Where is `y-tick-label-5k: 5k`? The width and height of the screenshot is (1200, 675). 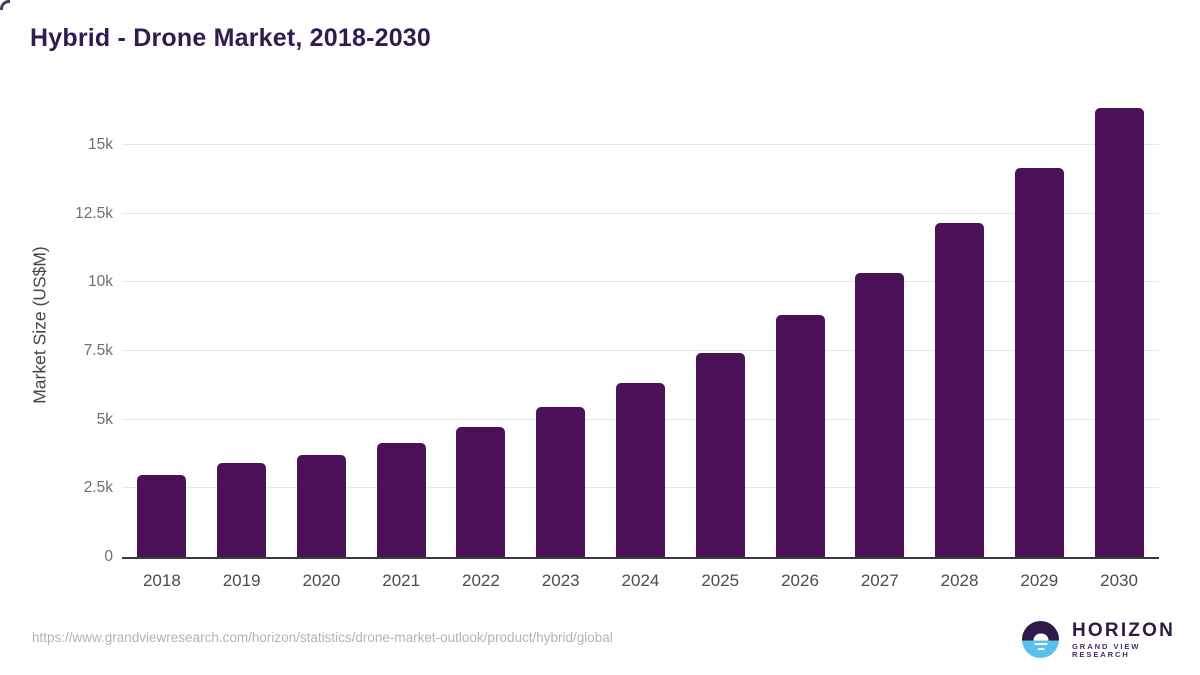
y-tick-label-5k: 5k is located at coordinates (104, 419).